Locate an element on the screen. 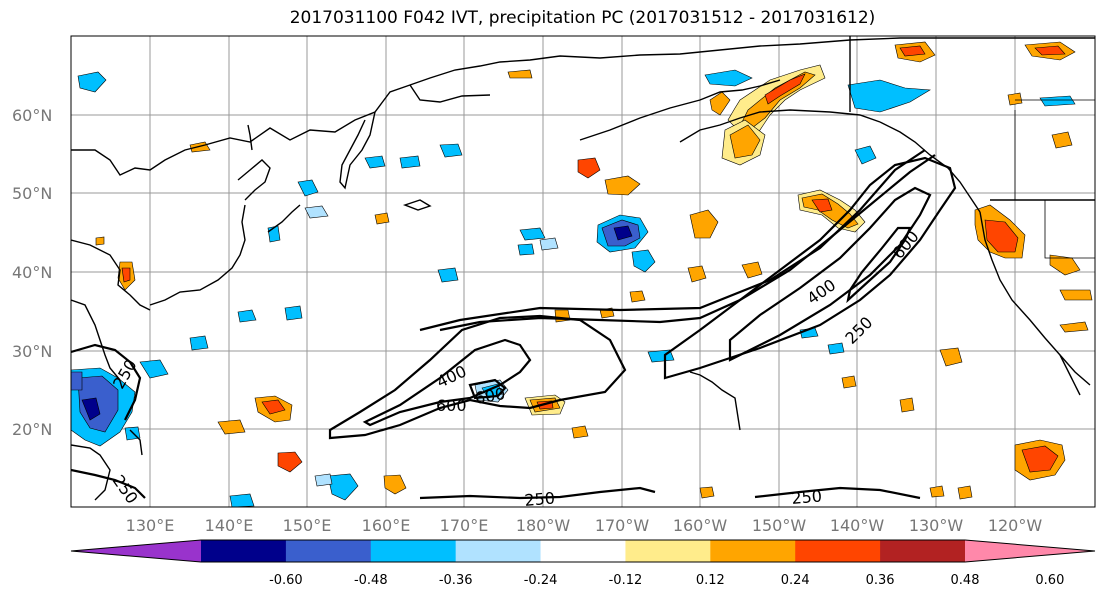 The height and width of the screenshot is (601, 1105). colorbar-tick-label: -0.48 is located at coordinates (371, 580).